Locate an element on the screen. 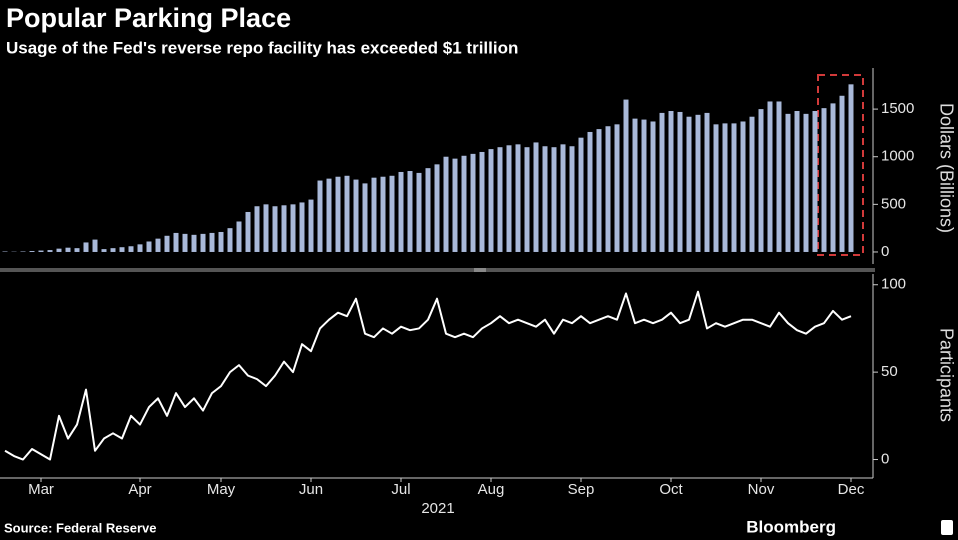  x-tick-label: Sep is located at coordinates (581, 489).